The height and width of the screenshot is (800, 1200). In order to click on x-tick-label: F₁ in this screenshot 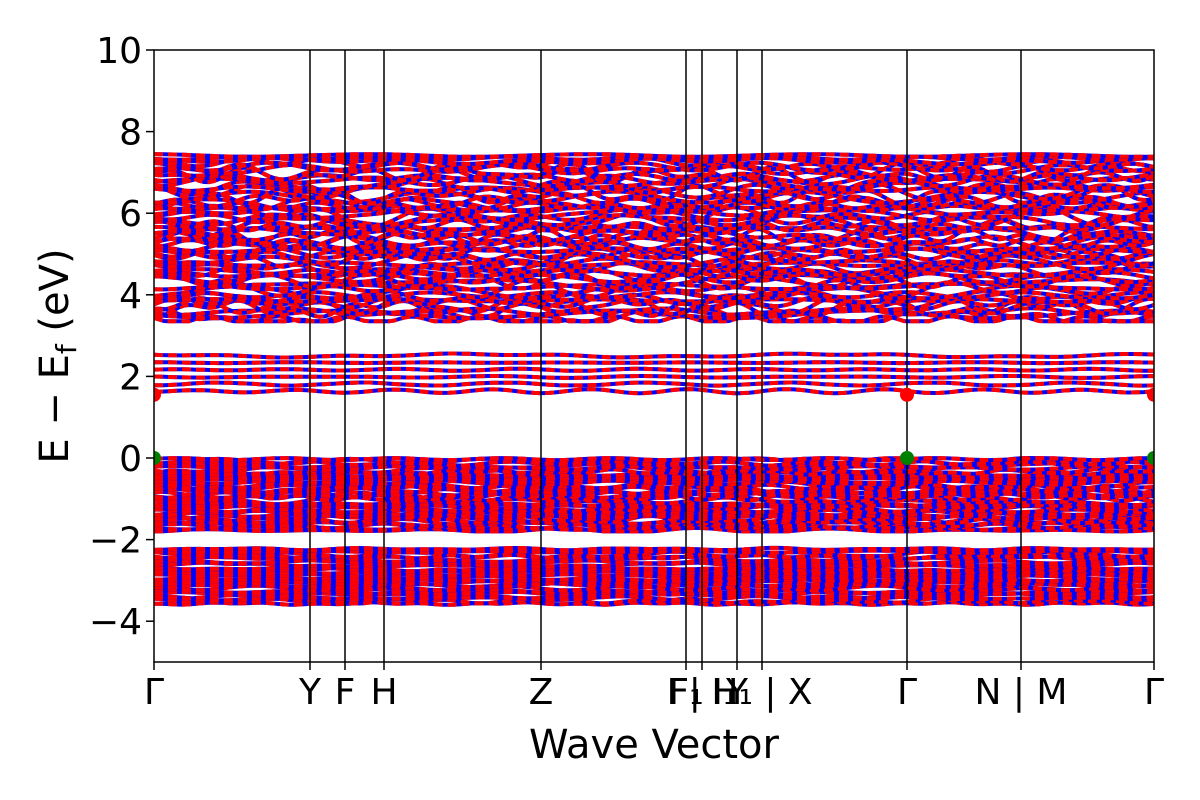, I will do `click(685, 692)`.